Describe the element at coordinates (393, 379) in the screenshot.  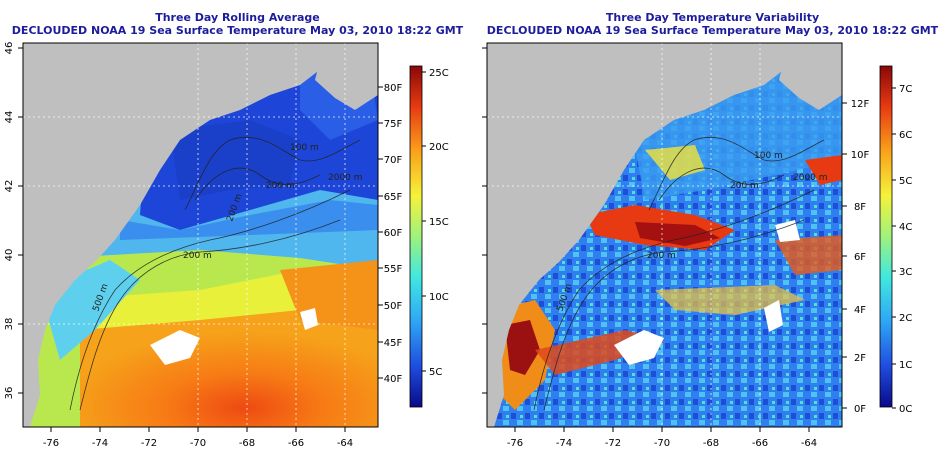
I see `colorbar-label-f: 40F` at that location.